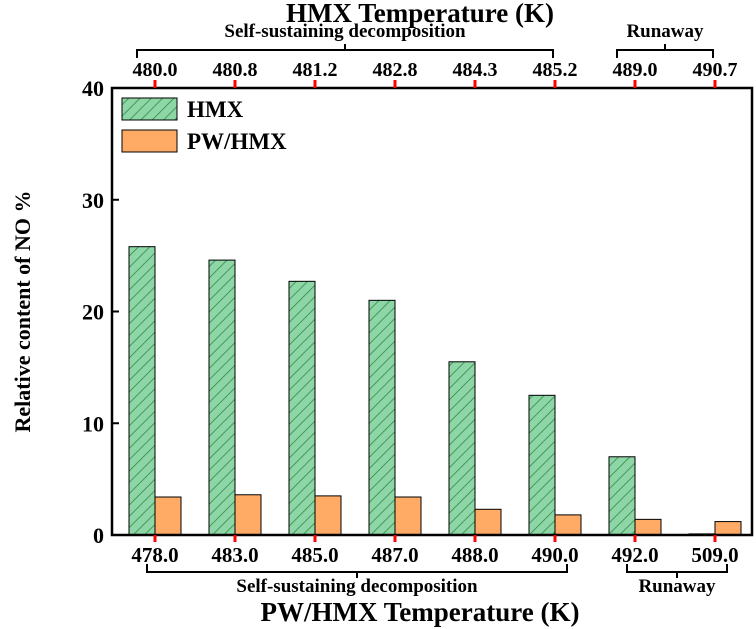 Image resolution: width=756 pixels, height=629 pixels. I want to click on y-tick-label: 40, so click(93, 88).